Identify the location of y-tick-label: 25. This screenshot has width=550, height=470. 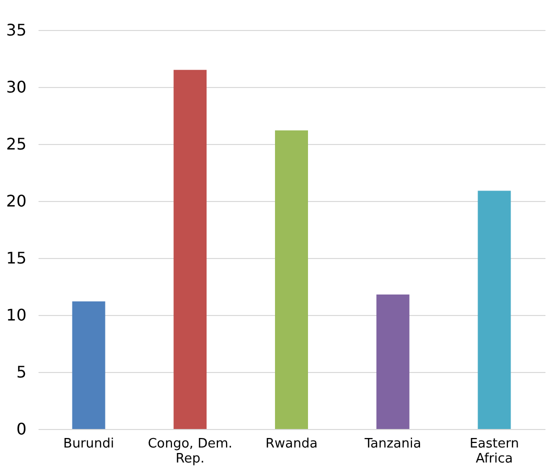
(16, 144).